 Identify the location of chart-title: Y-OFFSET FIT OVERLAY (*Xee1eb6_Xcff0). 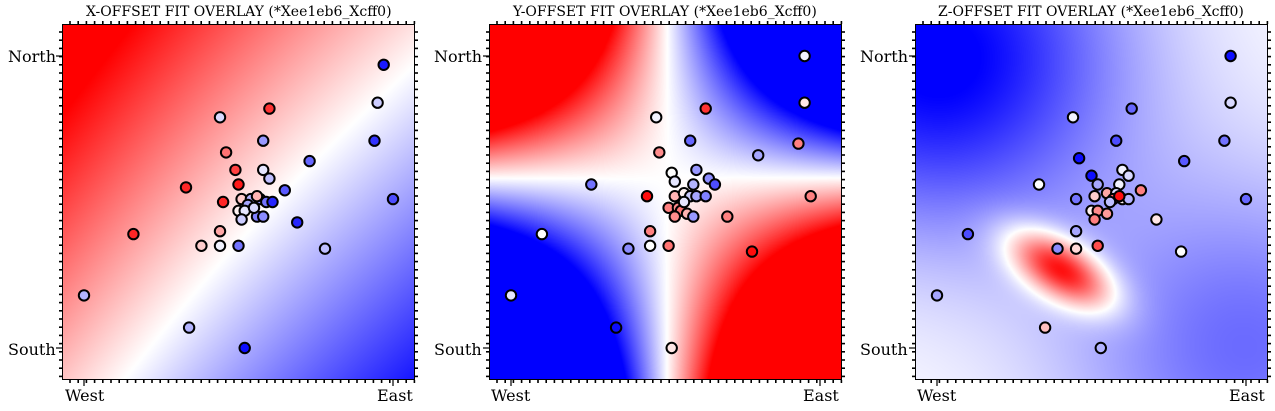
(665, 12).